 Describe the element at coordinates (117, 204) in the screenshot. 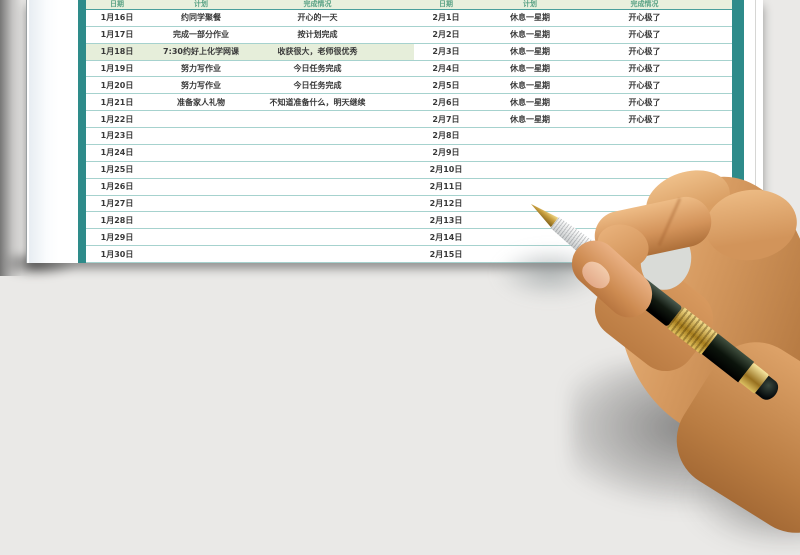

I see `date-cell: 1月27日` at that location.